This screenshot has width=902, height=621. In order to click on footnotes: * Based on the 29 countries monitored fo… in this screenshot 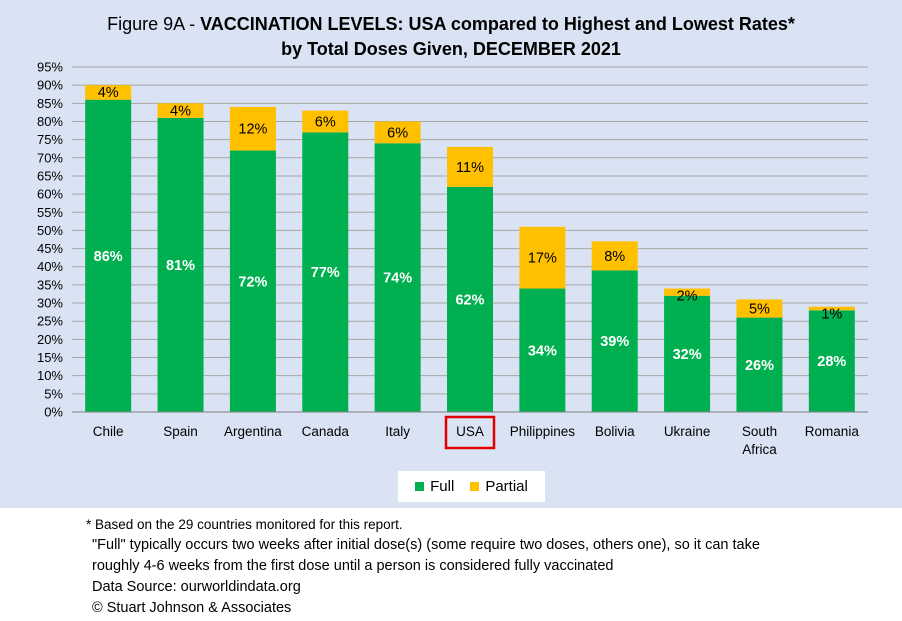, I will do `click(486, 566)`.